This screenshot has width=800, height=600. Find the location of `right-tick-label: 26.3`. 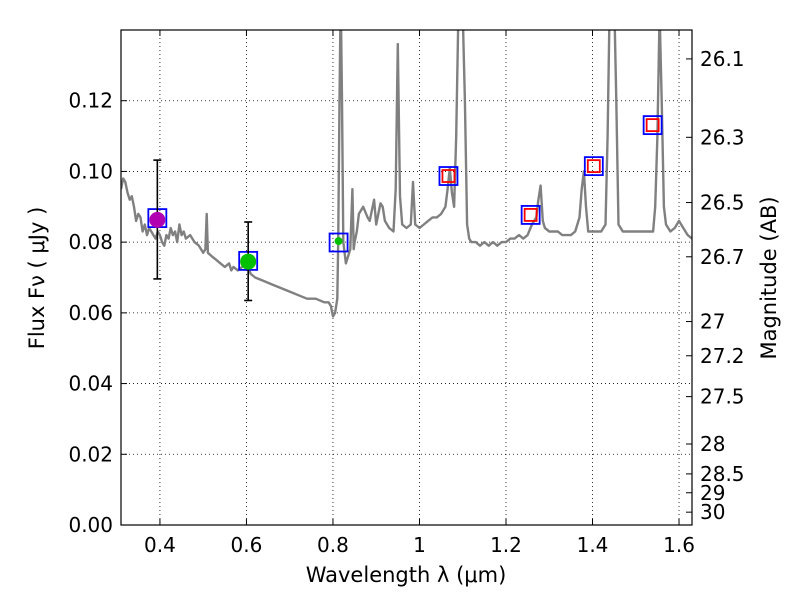

right-tick-label: 26.3 is located at coordinates (722, 137).